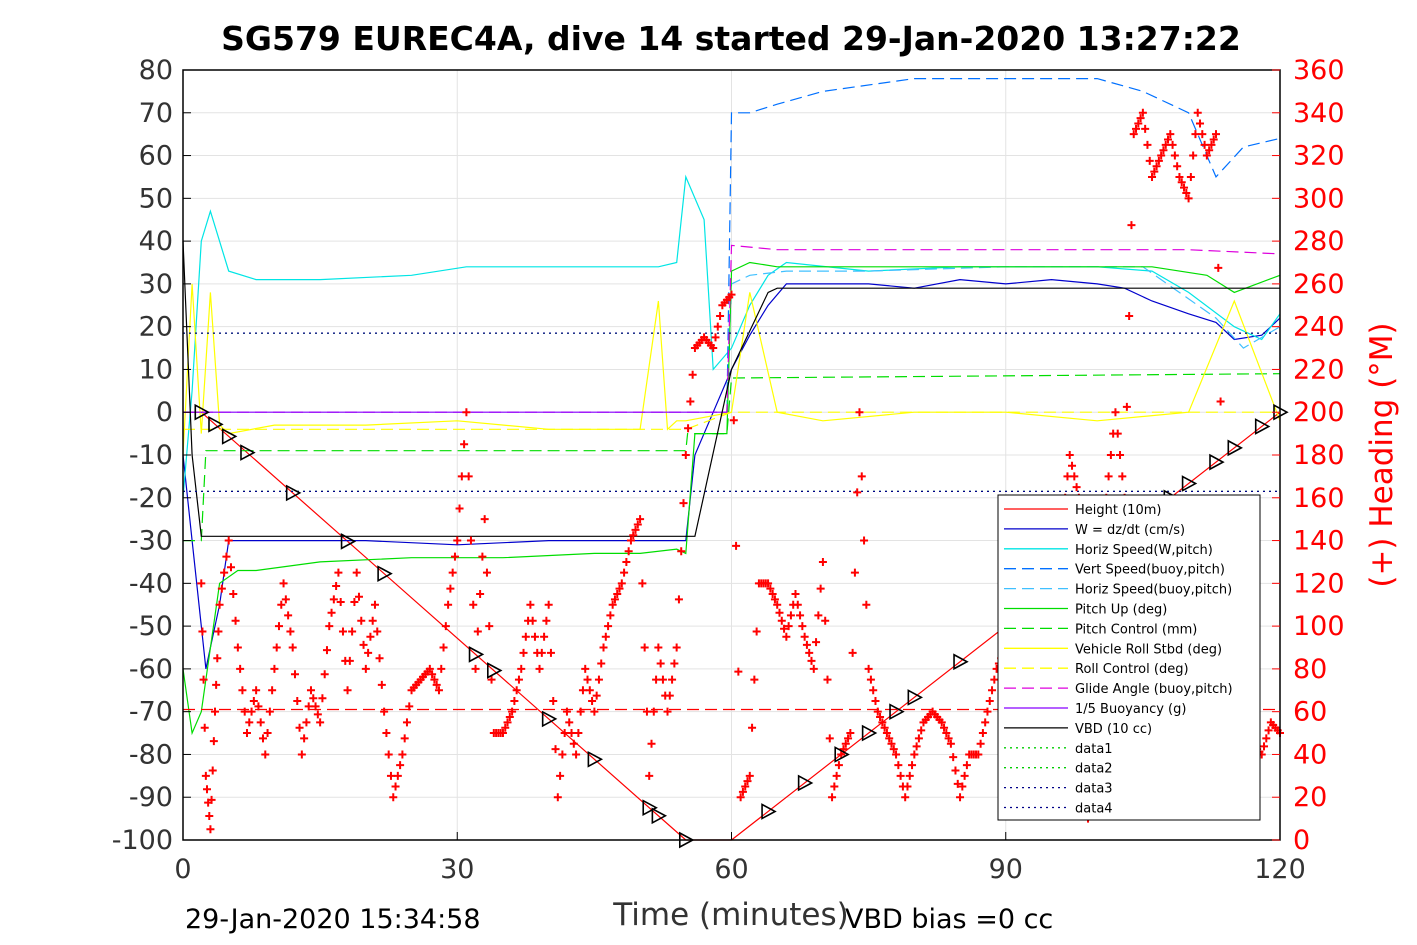  Describe the element at coordinates (156, 327) in the screenshot. I see `y-tick-label: 20` at that location.